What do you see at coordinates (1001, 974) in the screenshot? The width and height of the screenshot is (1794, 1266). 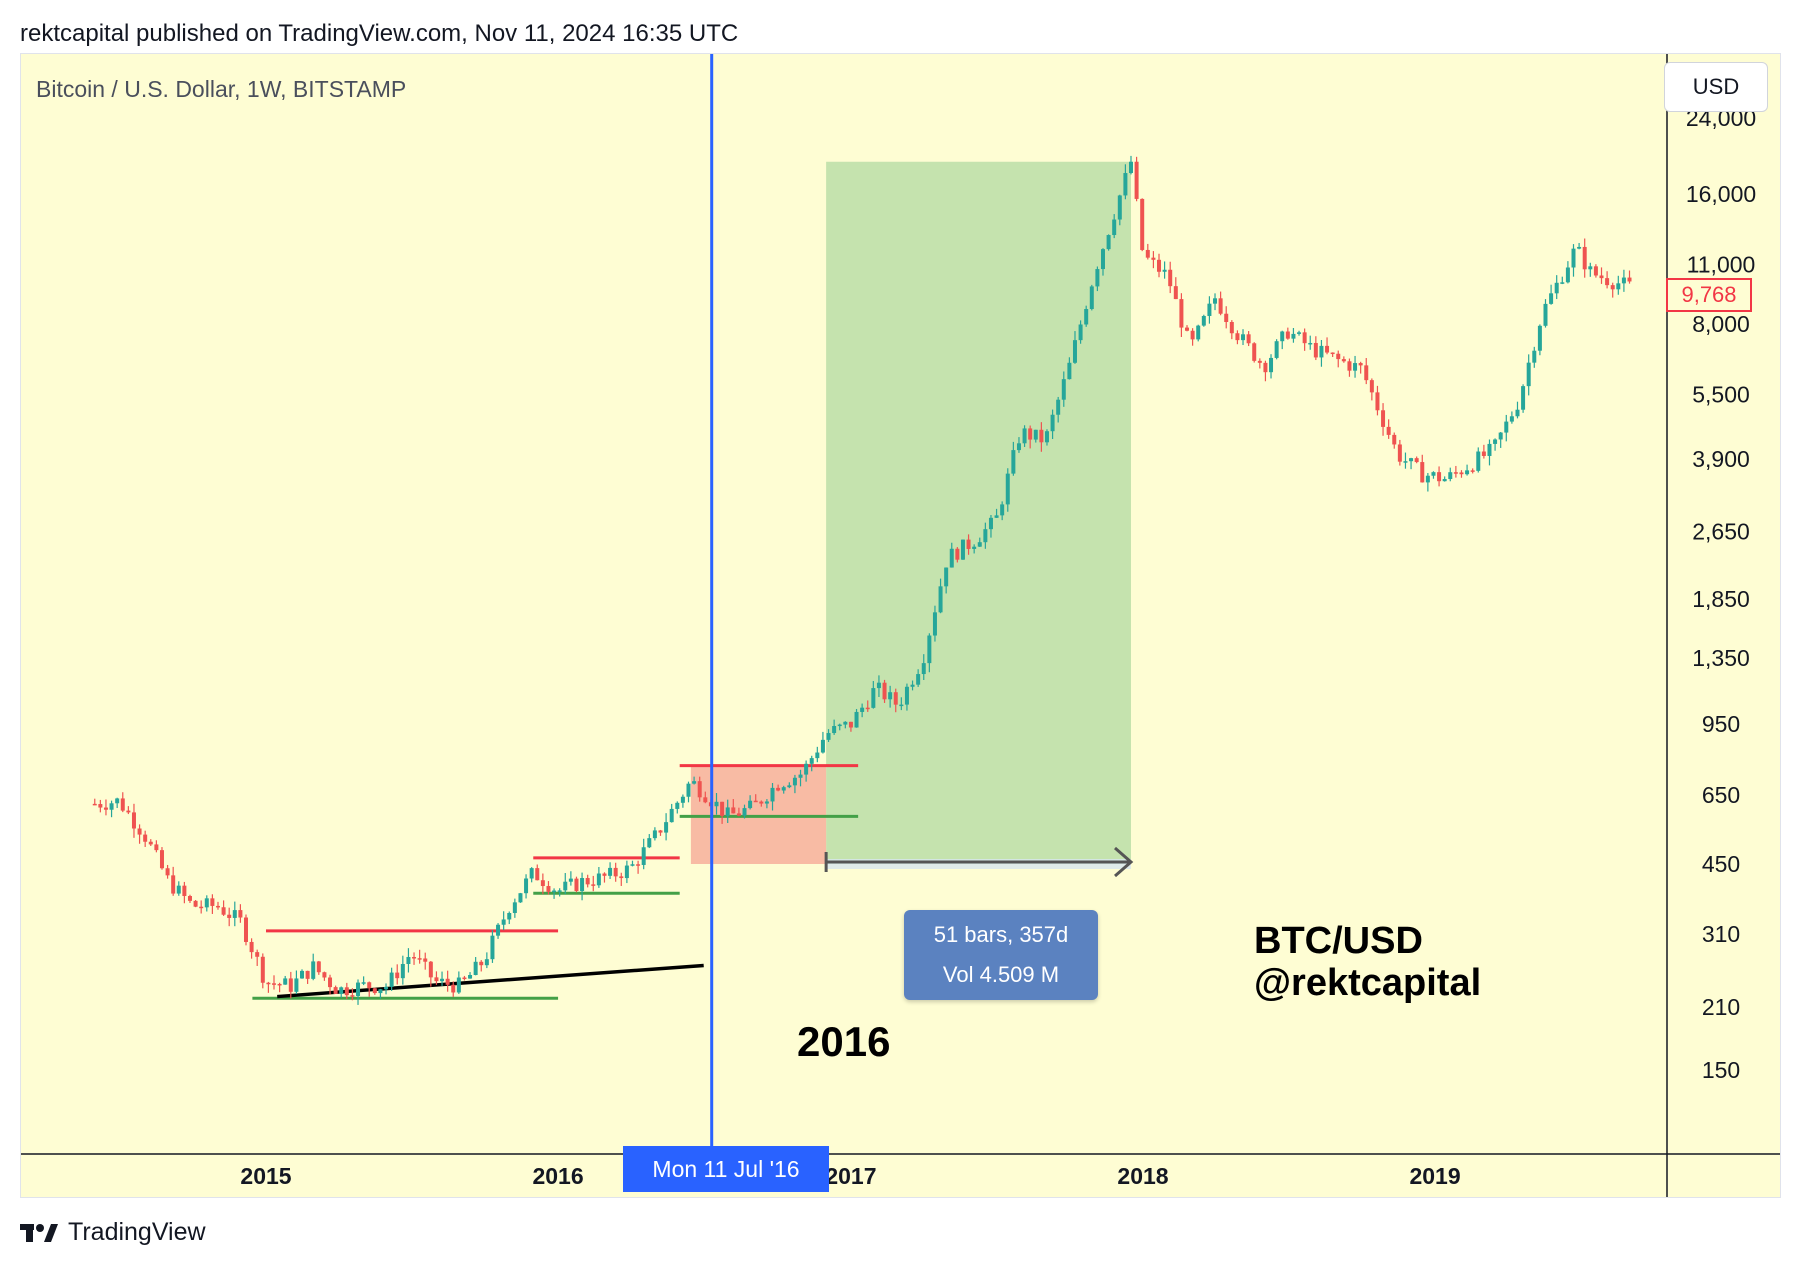 I see `range-volume-text: Vol 4.509 M` at bounding box center [1001, 974].